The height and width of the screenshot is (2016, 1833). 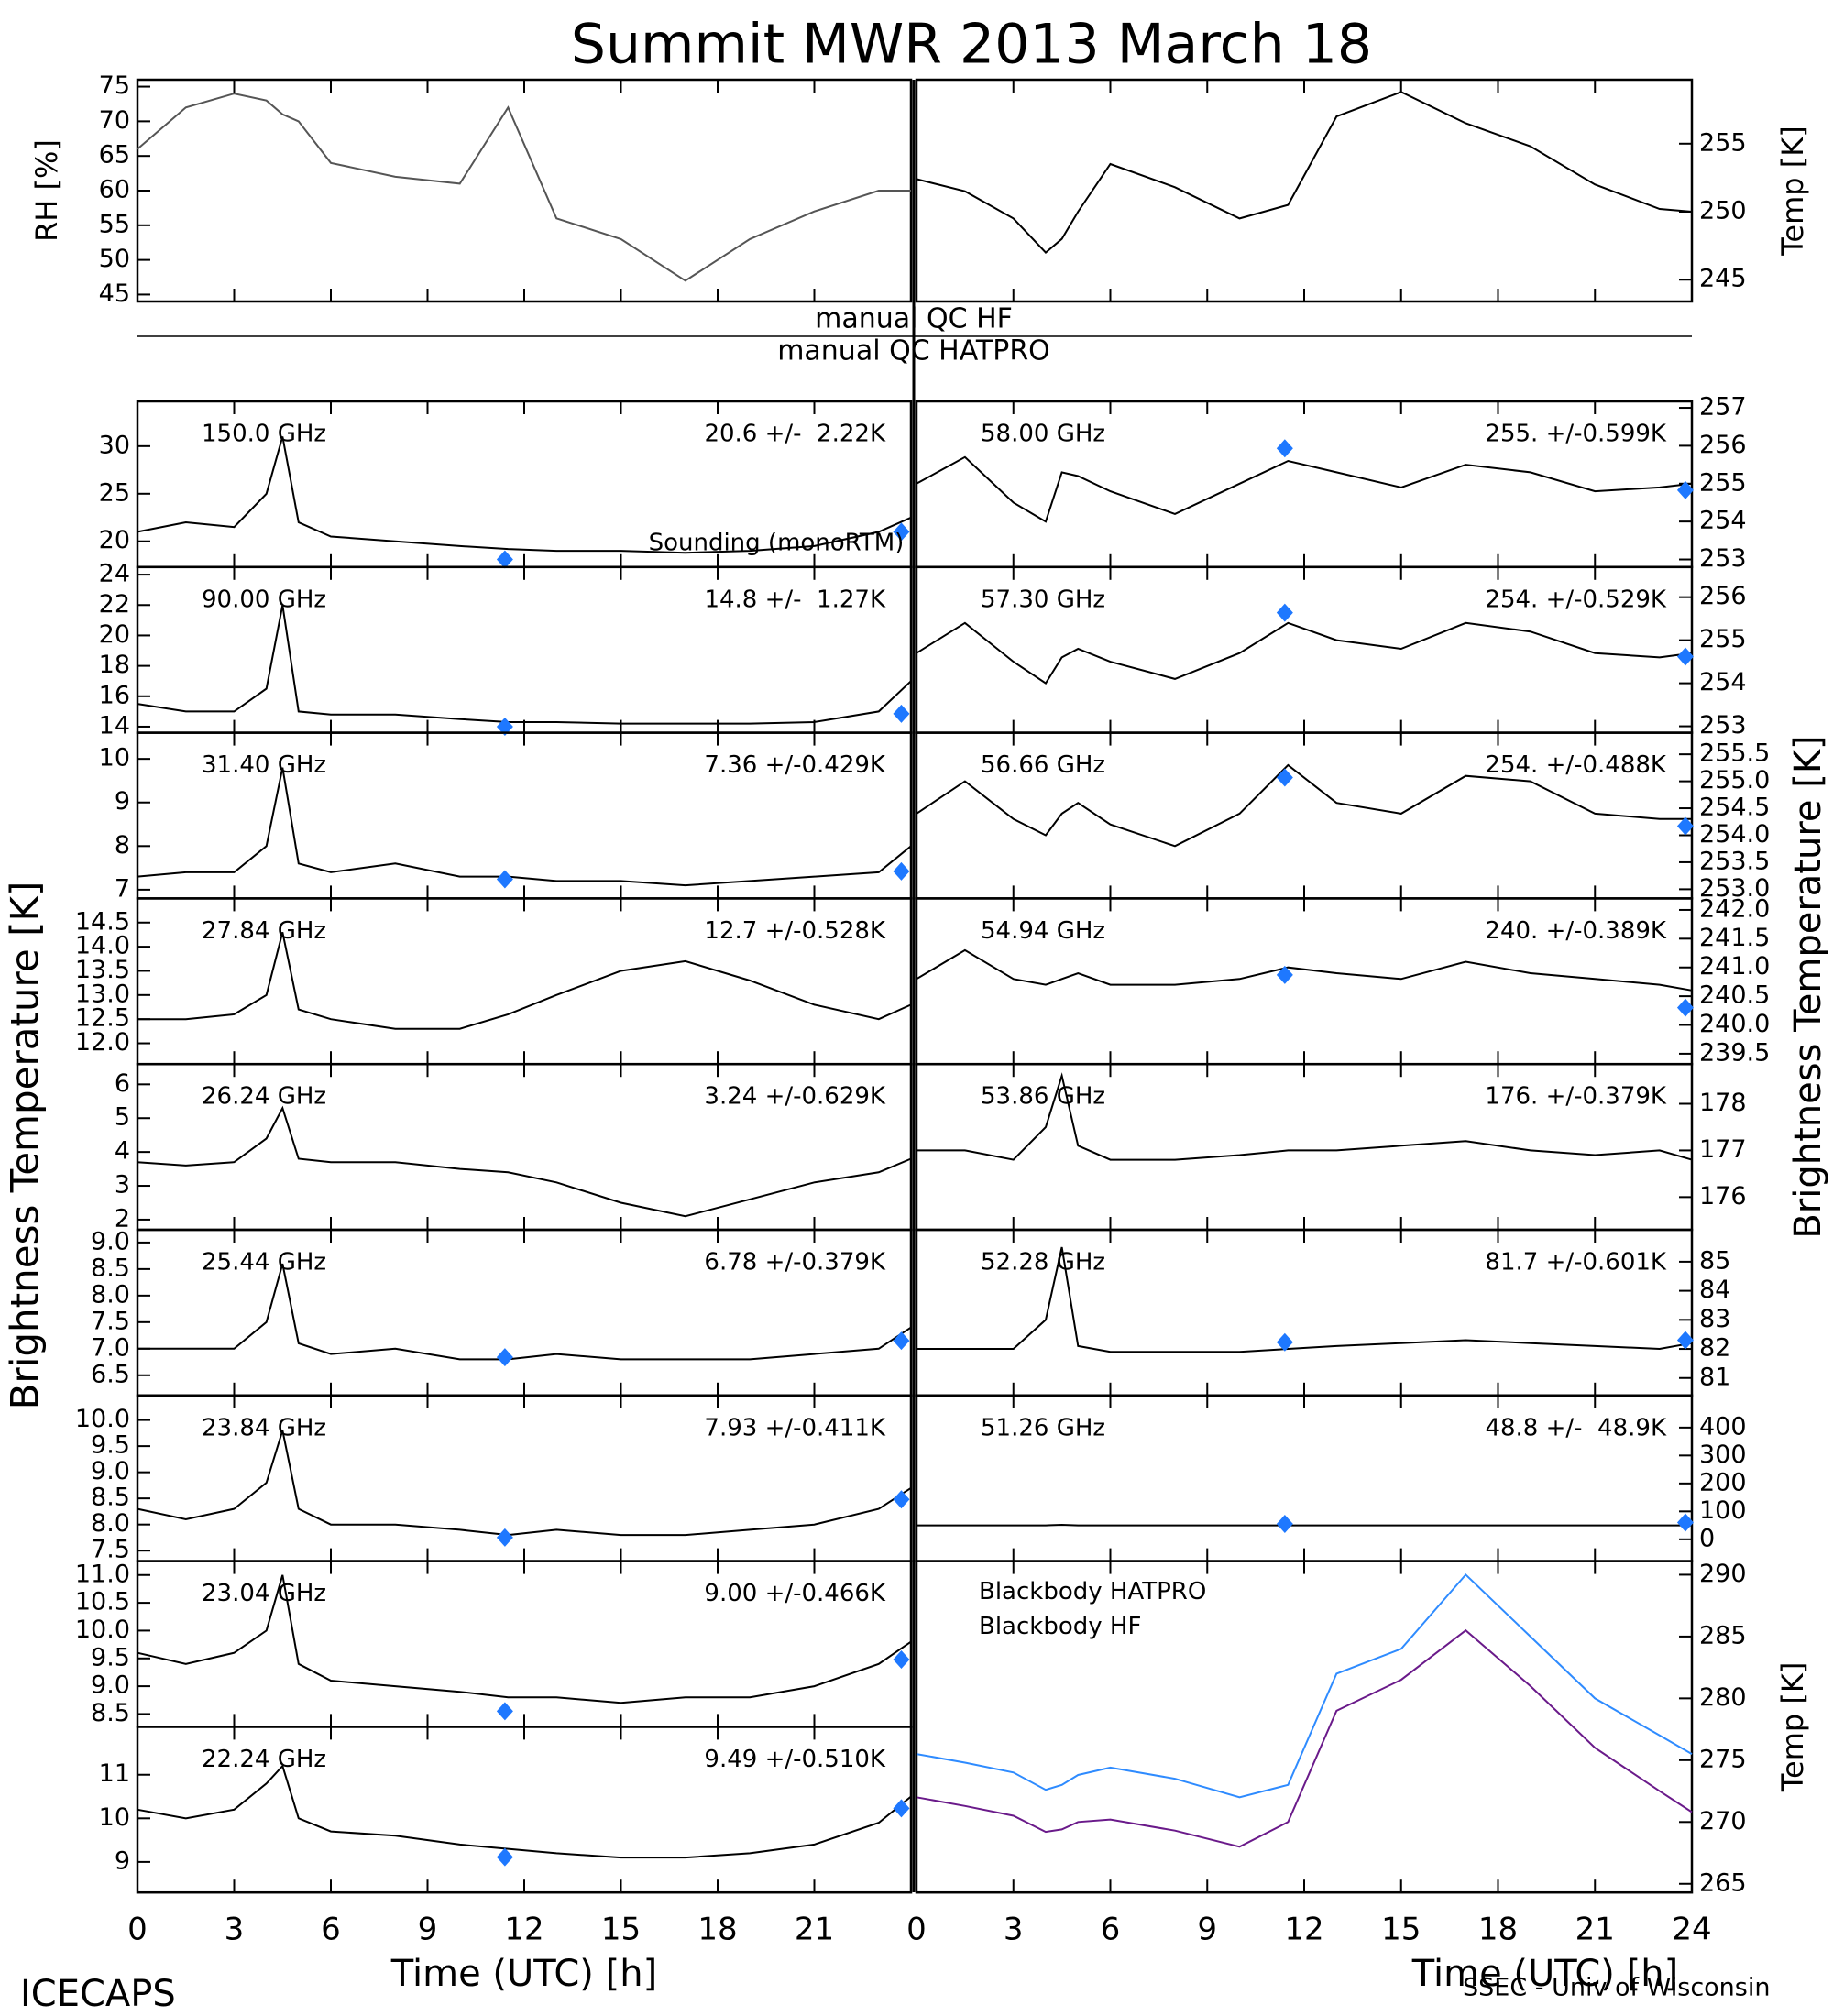 What do you see at coordinates (114, 224) in the screenshot?
I see `y-tick-label: 55` at bounding box center [114, 224].